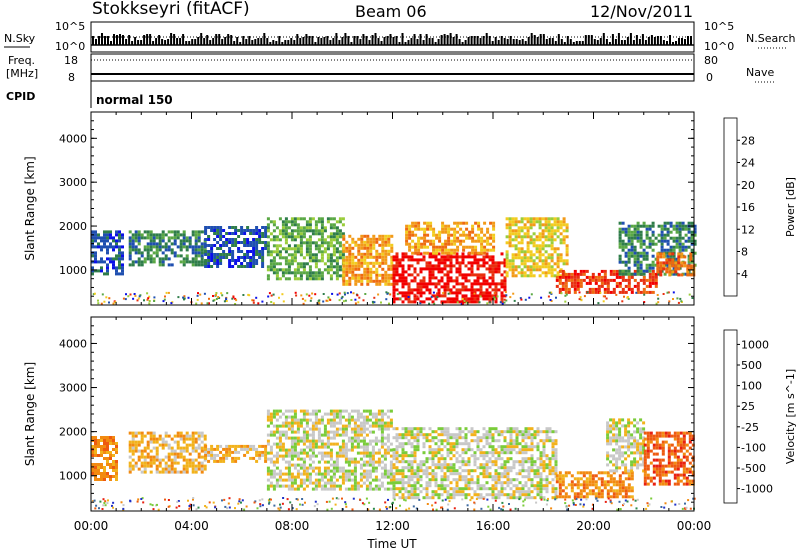 The image size is (800, 554). Describe the element at coordinates (711, 60) in the screenshot. I see `nave-tick-high: 80` at that location.